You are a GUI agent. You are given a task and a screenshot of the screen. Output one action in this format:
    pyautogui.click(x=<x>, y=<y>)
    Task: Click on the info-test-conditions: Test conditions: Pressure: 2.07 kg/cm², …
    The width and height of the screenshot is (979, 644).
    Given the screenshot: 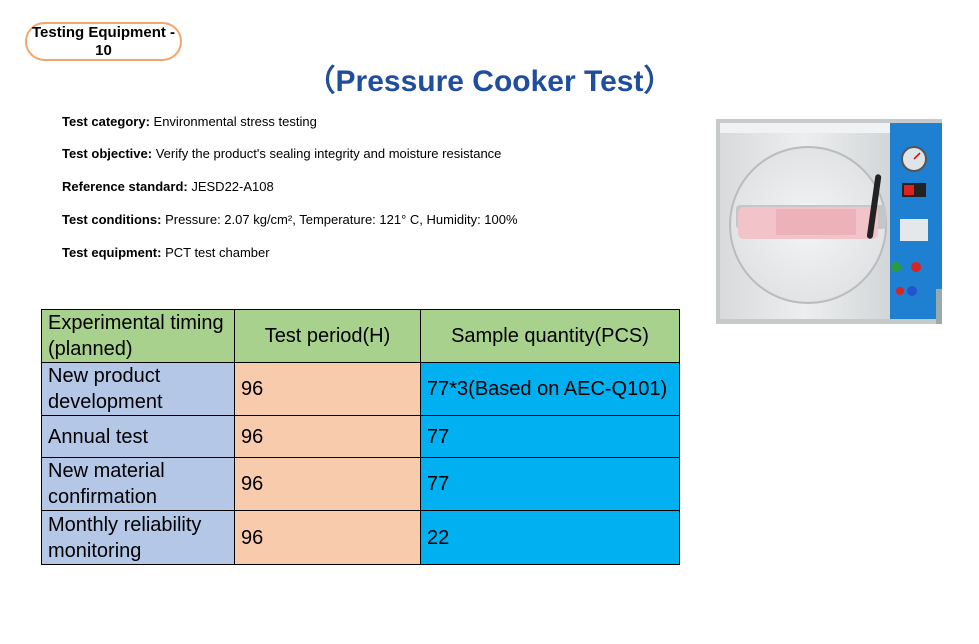 What is the action you would take?
    pyautogui.click(x=290, y=219)
    